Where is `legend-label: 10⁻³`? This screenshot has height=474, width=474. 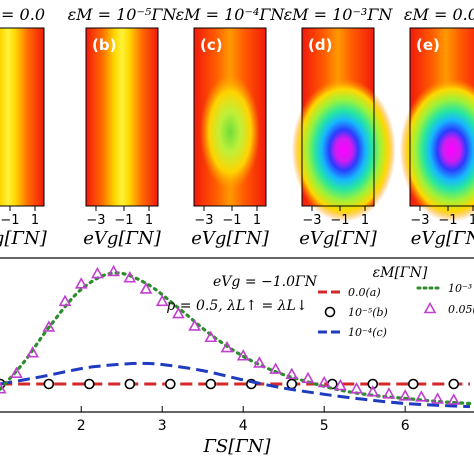
legend-label: 10⁻³ is located at coordinates (460, 288).